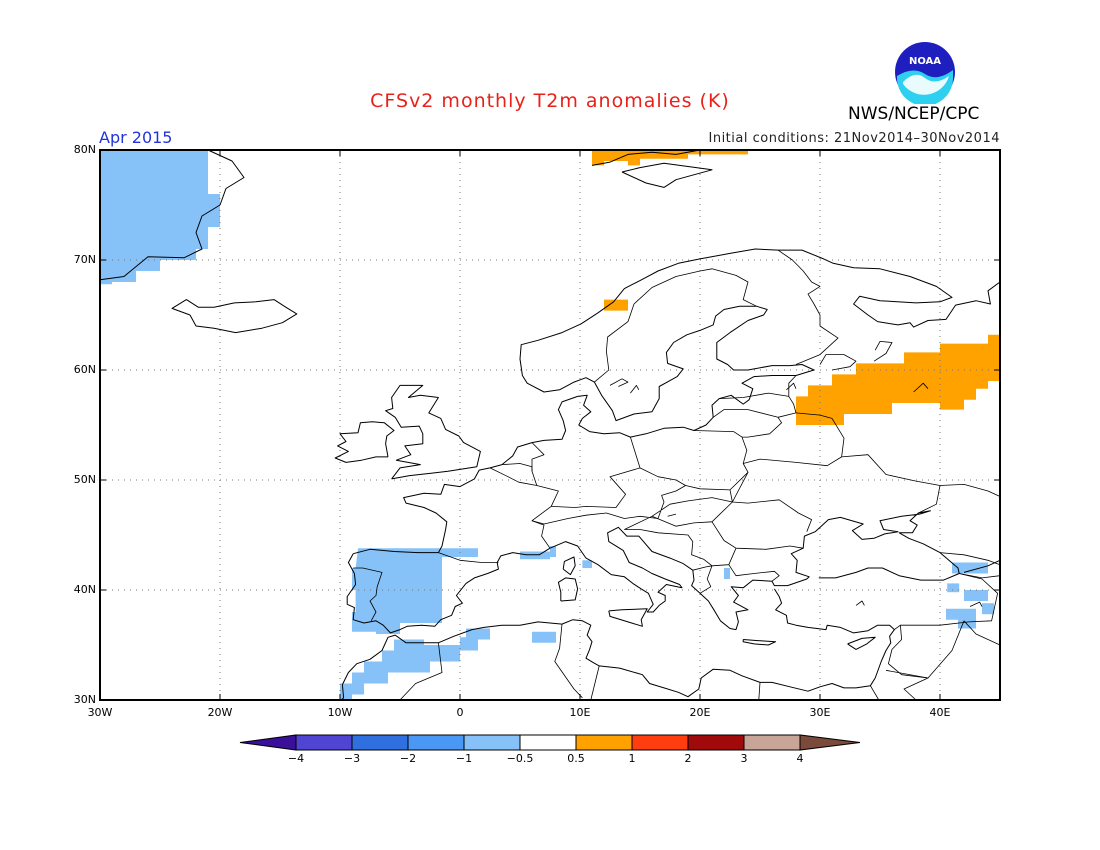 The width and height of the screenshot is (1100, 850). Describe the element at coordinates (415, 664) in the screenshot. I see `anomaly-region-north-africa-cold` at that location.